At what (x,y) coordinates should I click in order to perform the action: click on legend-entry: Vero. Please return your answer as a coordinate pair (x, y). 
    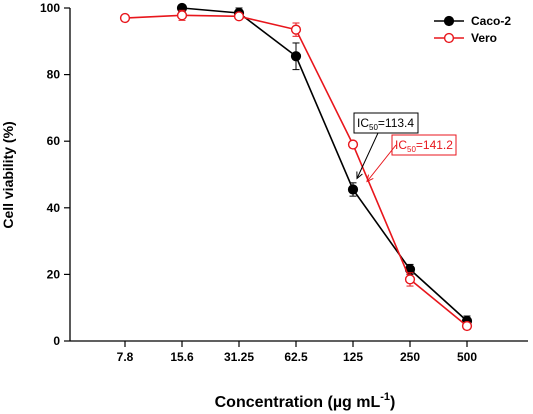
    Looking at the image, I should click on (465, 38).